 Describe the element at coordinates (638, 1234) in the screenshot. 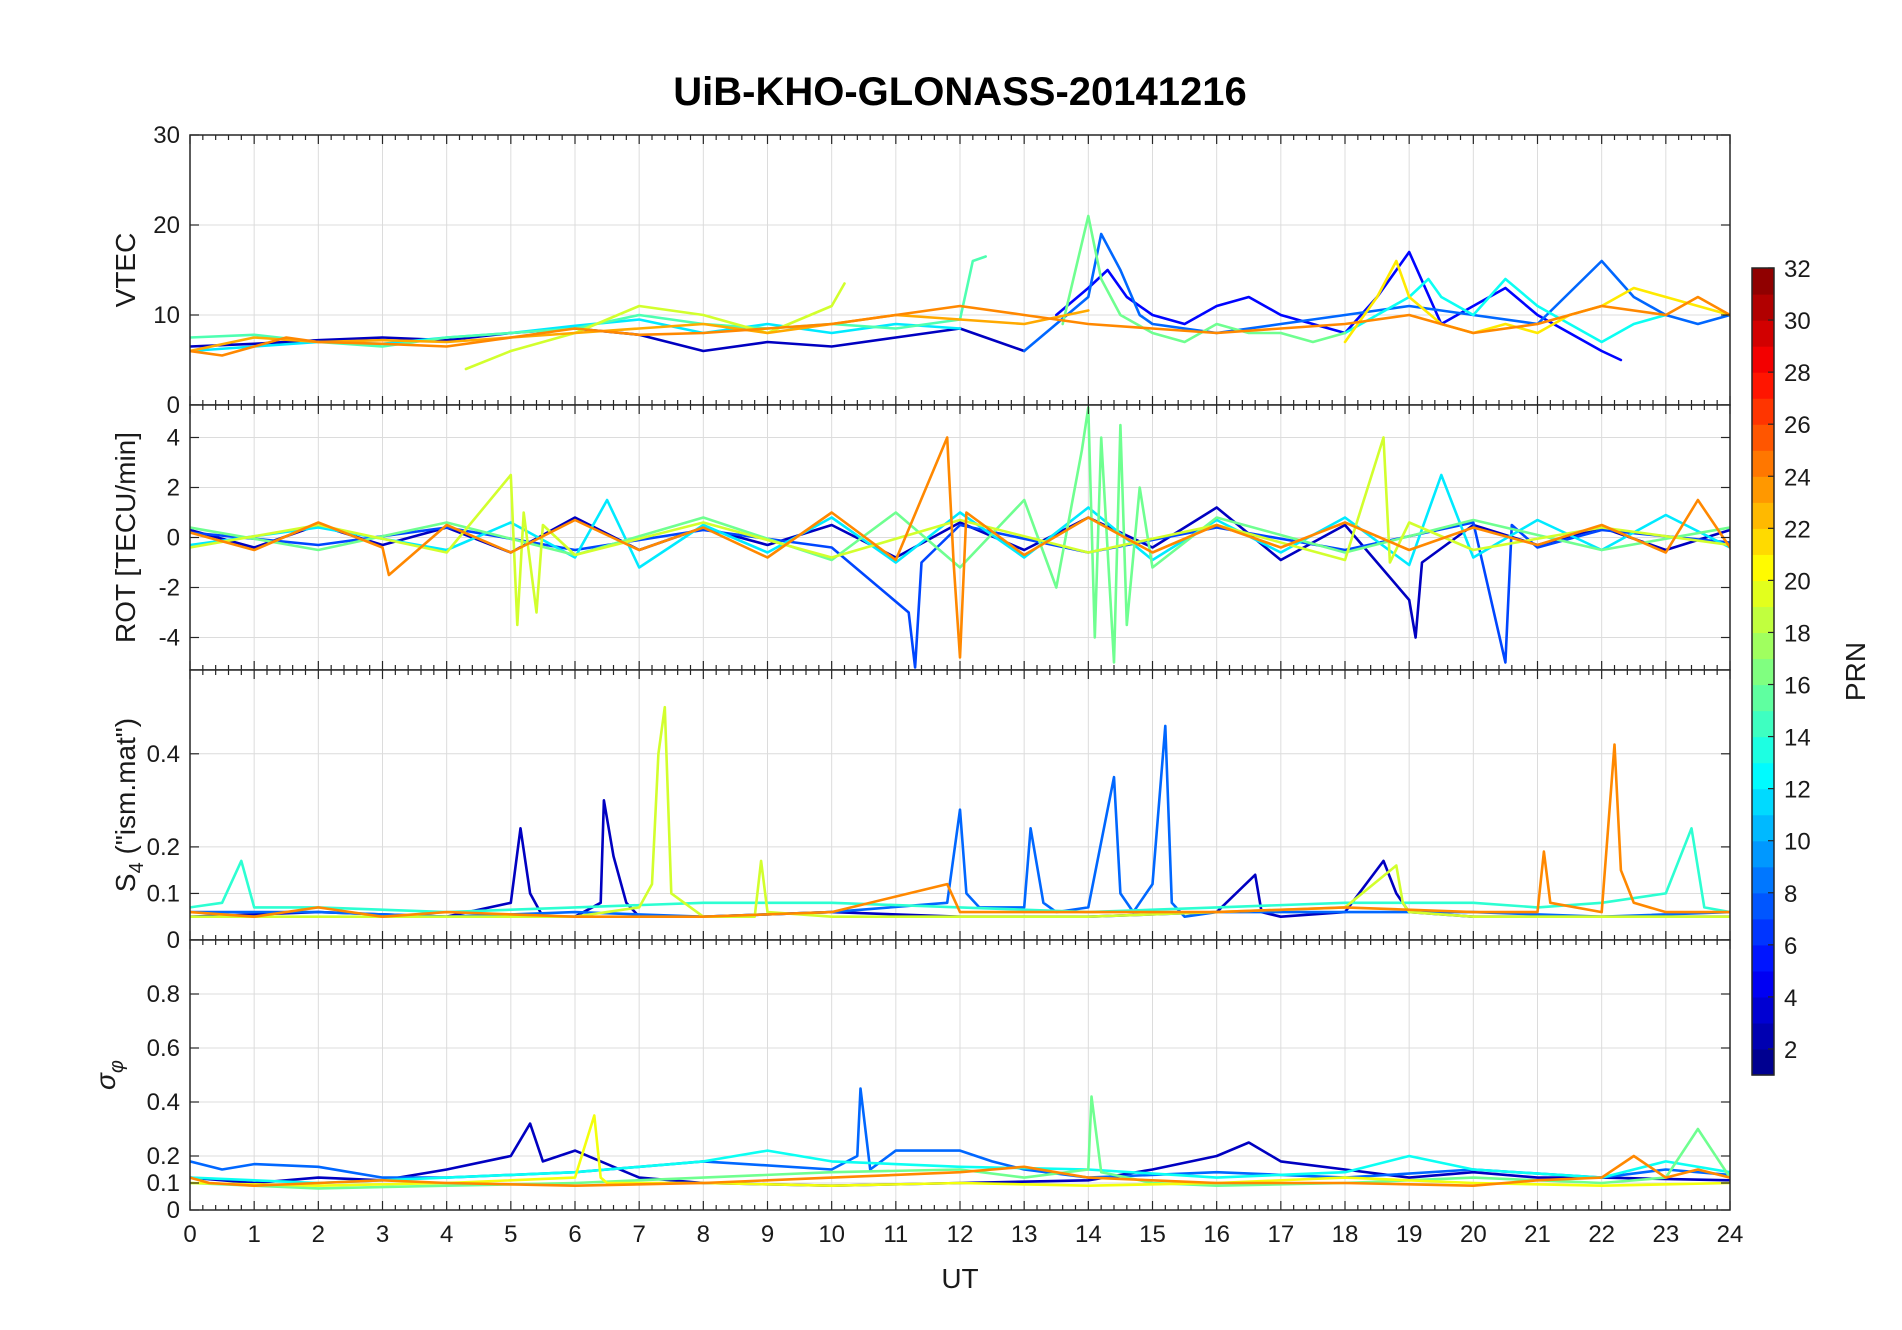

I see `x-tick-label: 7` at that location.